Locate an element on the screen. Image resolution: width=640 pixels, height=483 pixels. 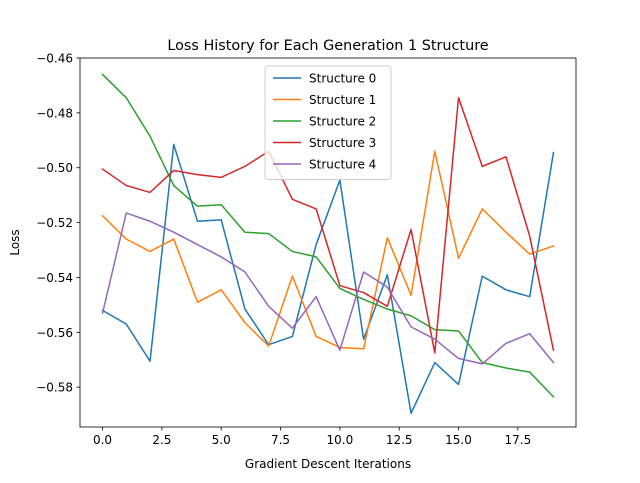
y-tick-label: −0.56 is located at coordinates (54, 333).